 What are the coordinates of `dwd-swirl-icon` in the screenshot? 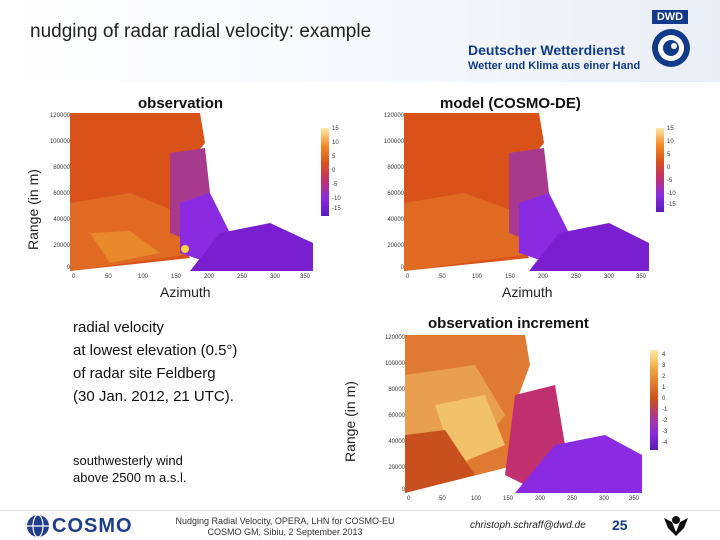 It's located at (671, 48).